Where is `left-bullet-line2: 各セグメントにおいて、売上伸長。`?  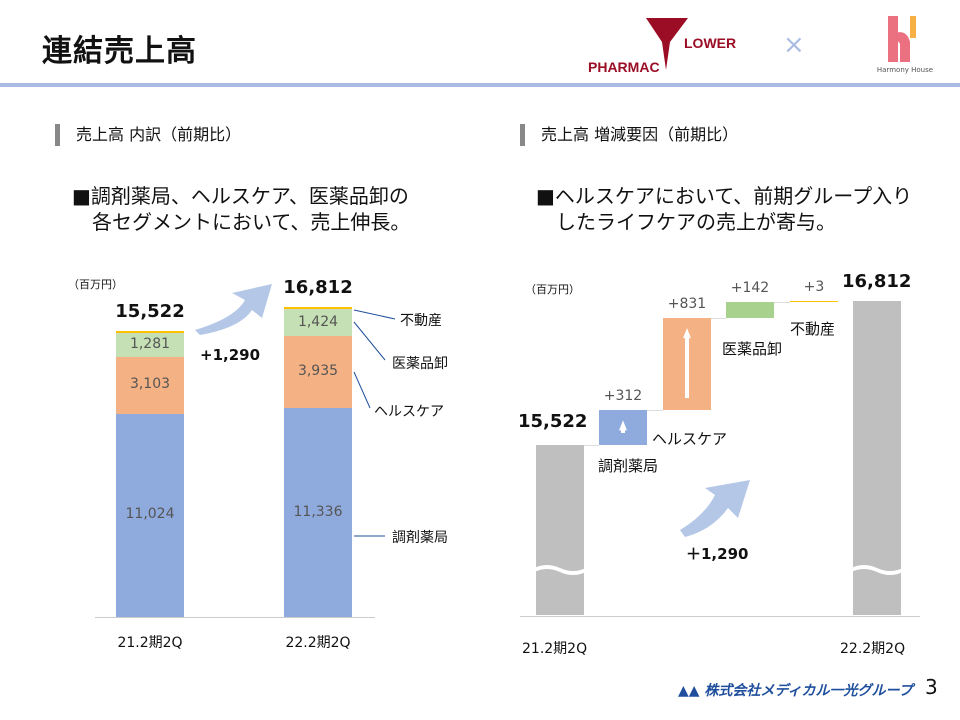
left-bullet-line2: 各セグメントにおいて、売上伸長。 is located at coordinates (251, 222).